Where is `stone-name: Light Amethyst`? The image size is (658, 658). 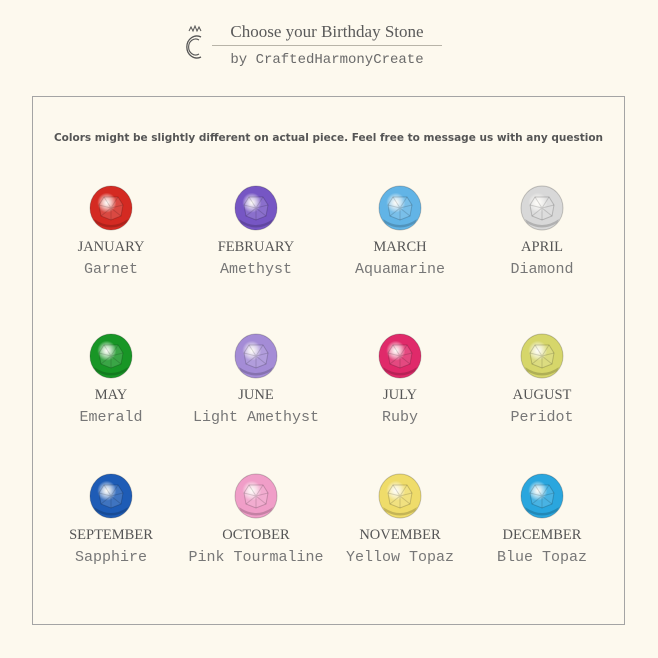
stone-name: Light Amethyst is located at coordinates (256, 417).